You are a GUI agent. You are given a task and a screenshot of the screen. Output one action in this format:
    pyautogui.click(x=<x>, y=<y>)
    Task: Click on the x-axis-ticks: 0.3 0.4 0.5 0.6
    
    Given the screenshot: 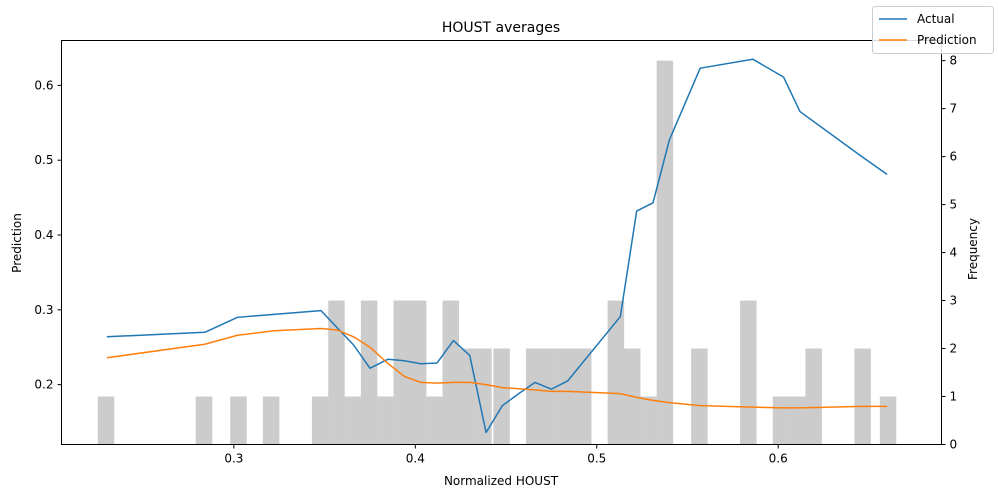 What is the action you would take?
    pyautogui.click(x=506, y=455)
    